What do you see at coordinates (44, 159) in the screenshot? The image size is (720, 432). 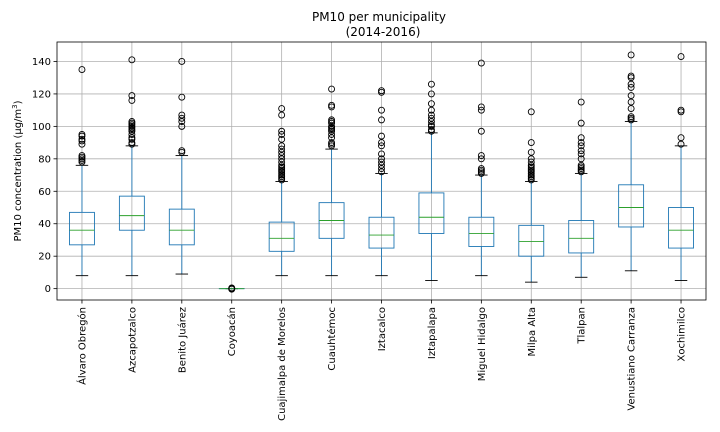 I see `y-tick-label: 80` at bounding box center [44, 159].